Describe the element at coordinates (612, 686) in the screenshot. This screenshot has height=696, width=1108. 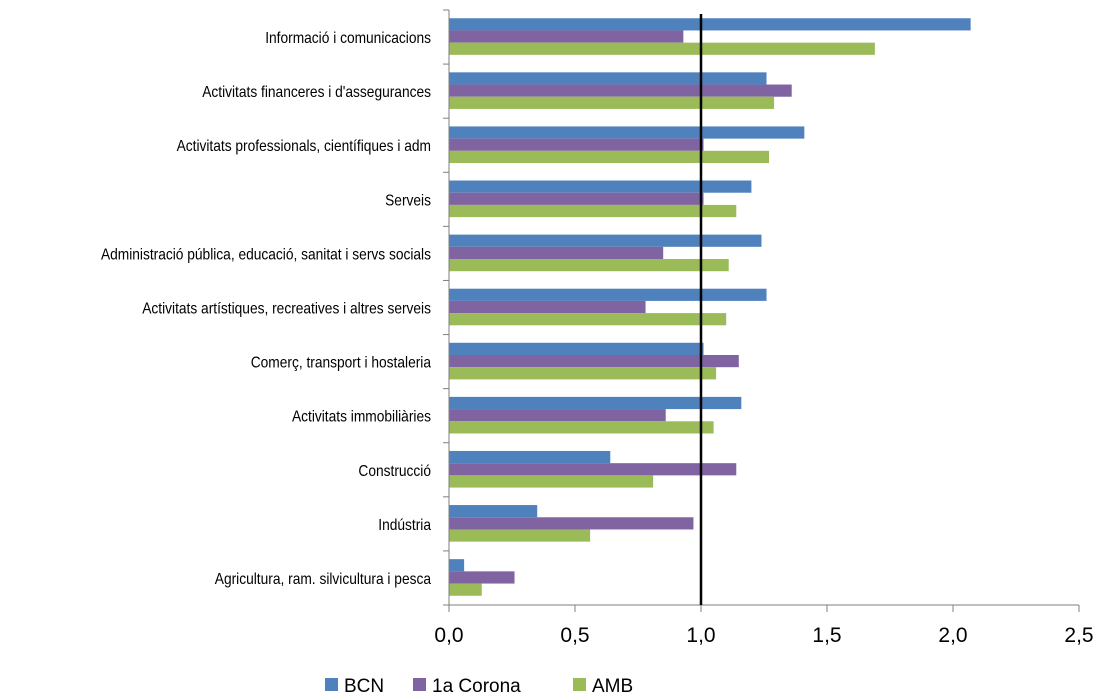
I see `legend-label: AMB` at that location.